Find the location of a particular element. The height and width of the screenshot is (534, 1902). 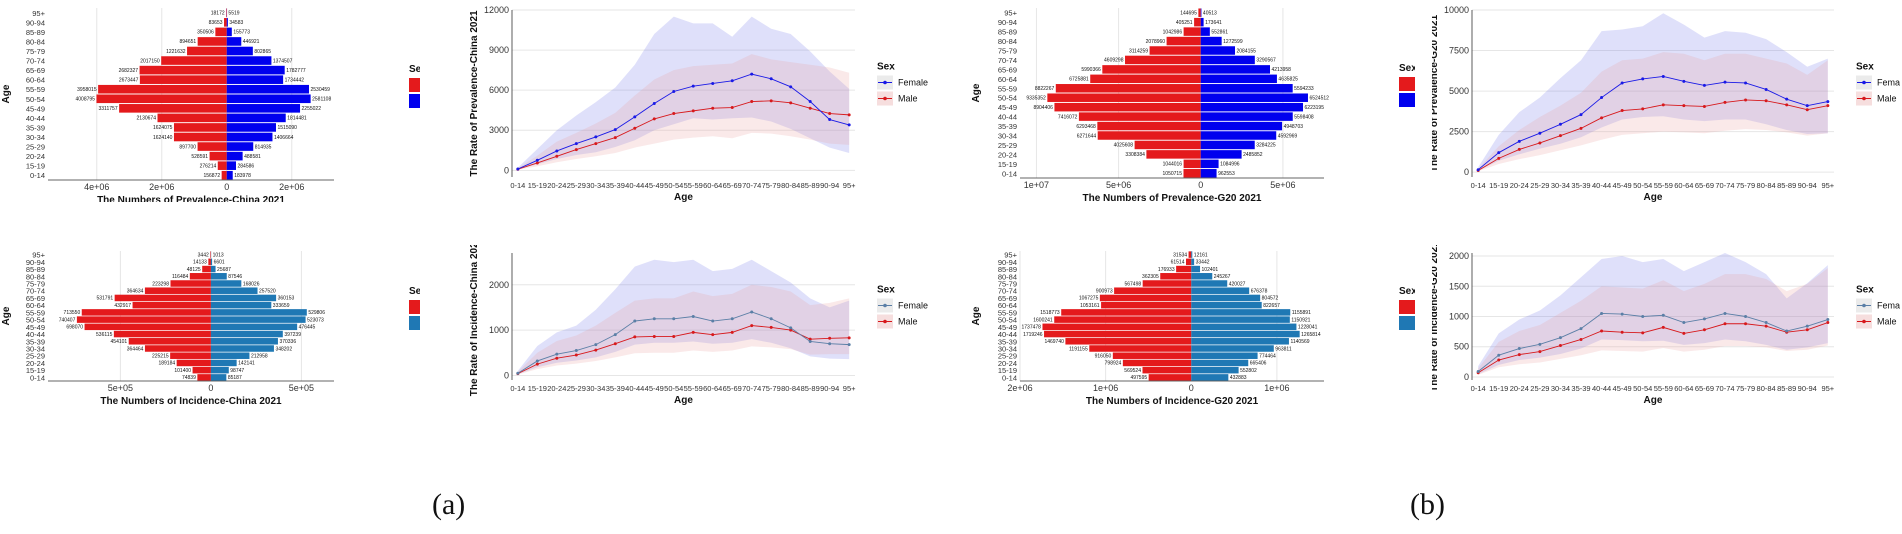

x-tick-label-70-74: 70-74 is located at coordinates (751, 185).